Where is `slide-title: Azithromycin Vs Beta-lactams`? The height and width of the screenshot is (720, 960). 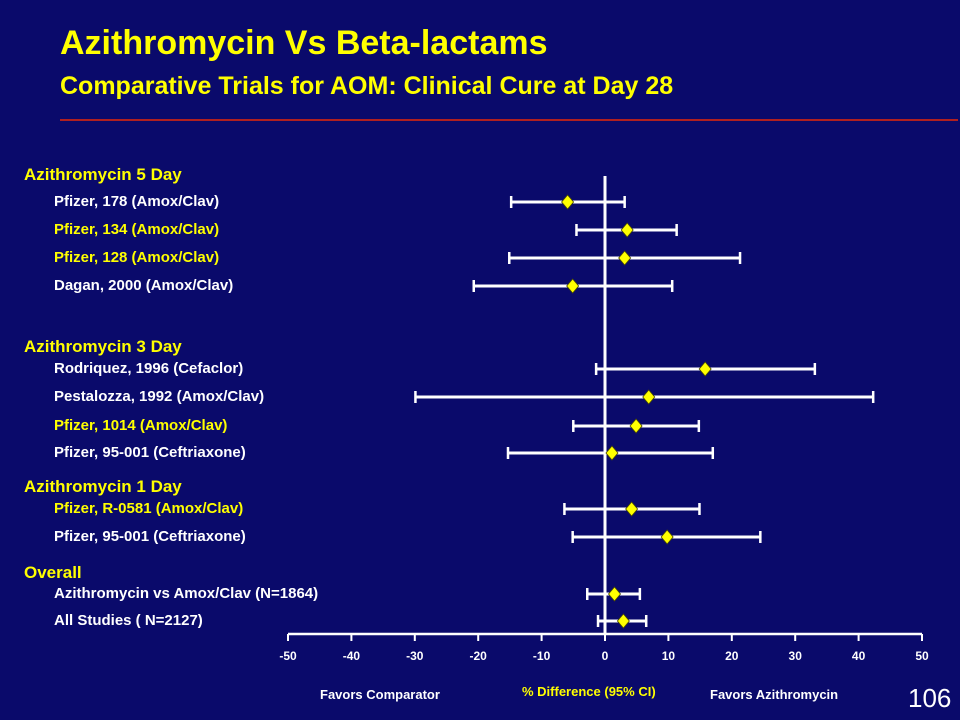
slide-title: Azithromycin Vs Beta-lactams is located at coordinates (304, 43).